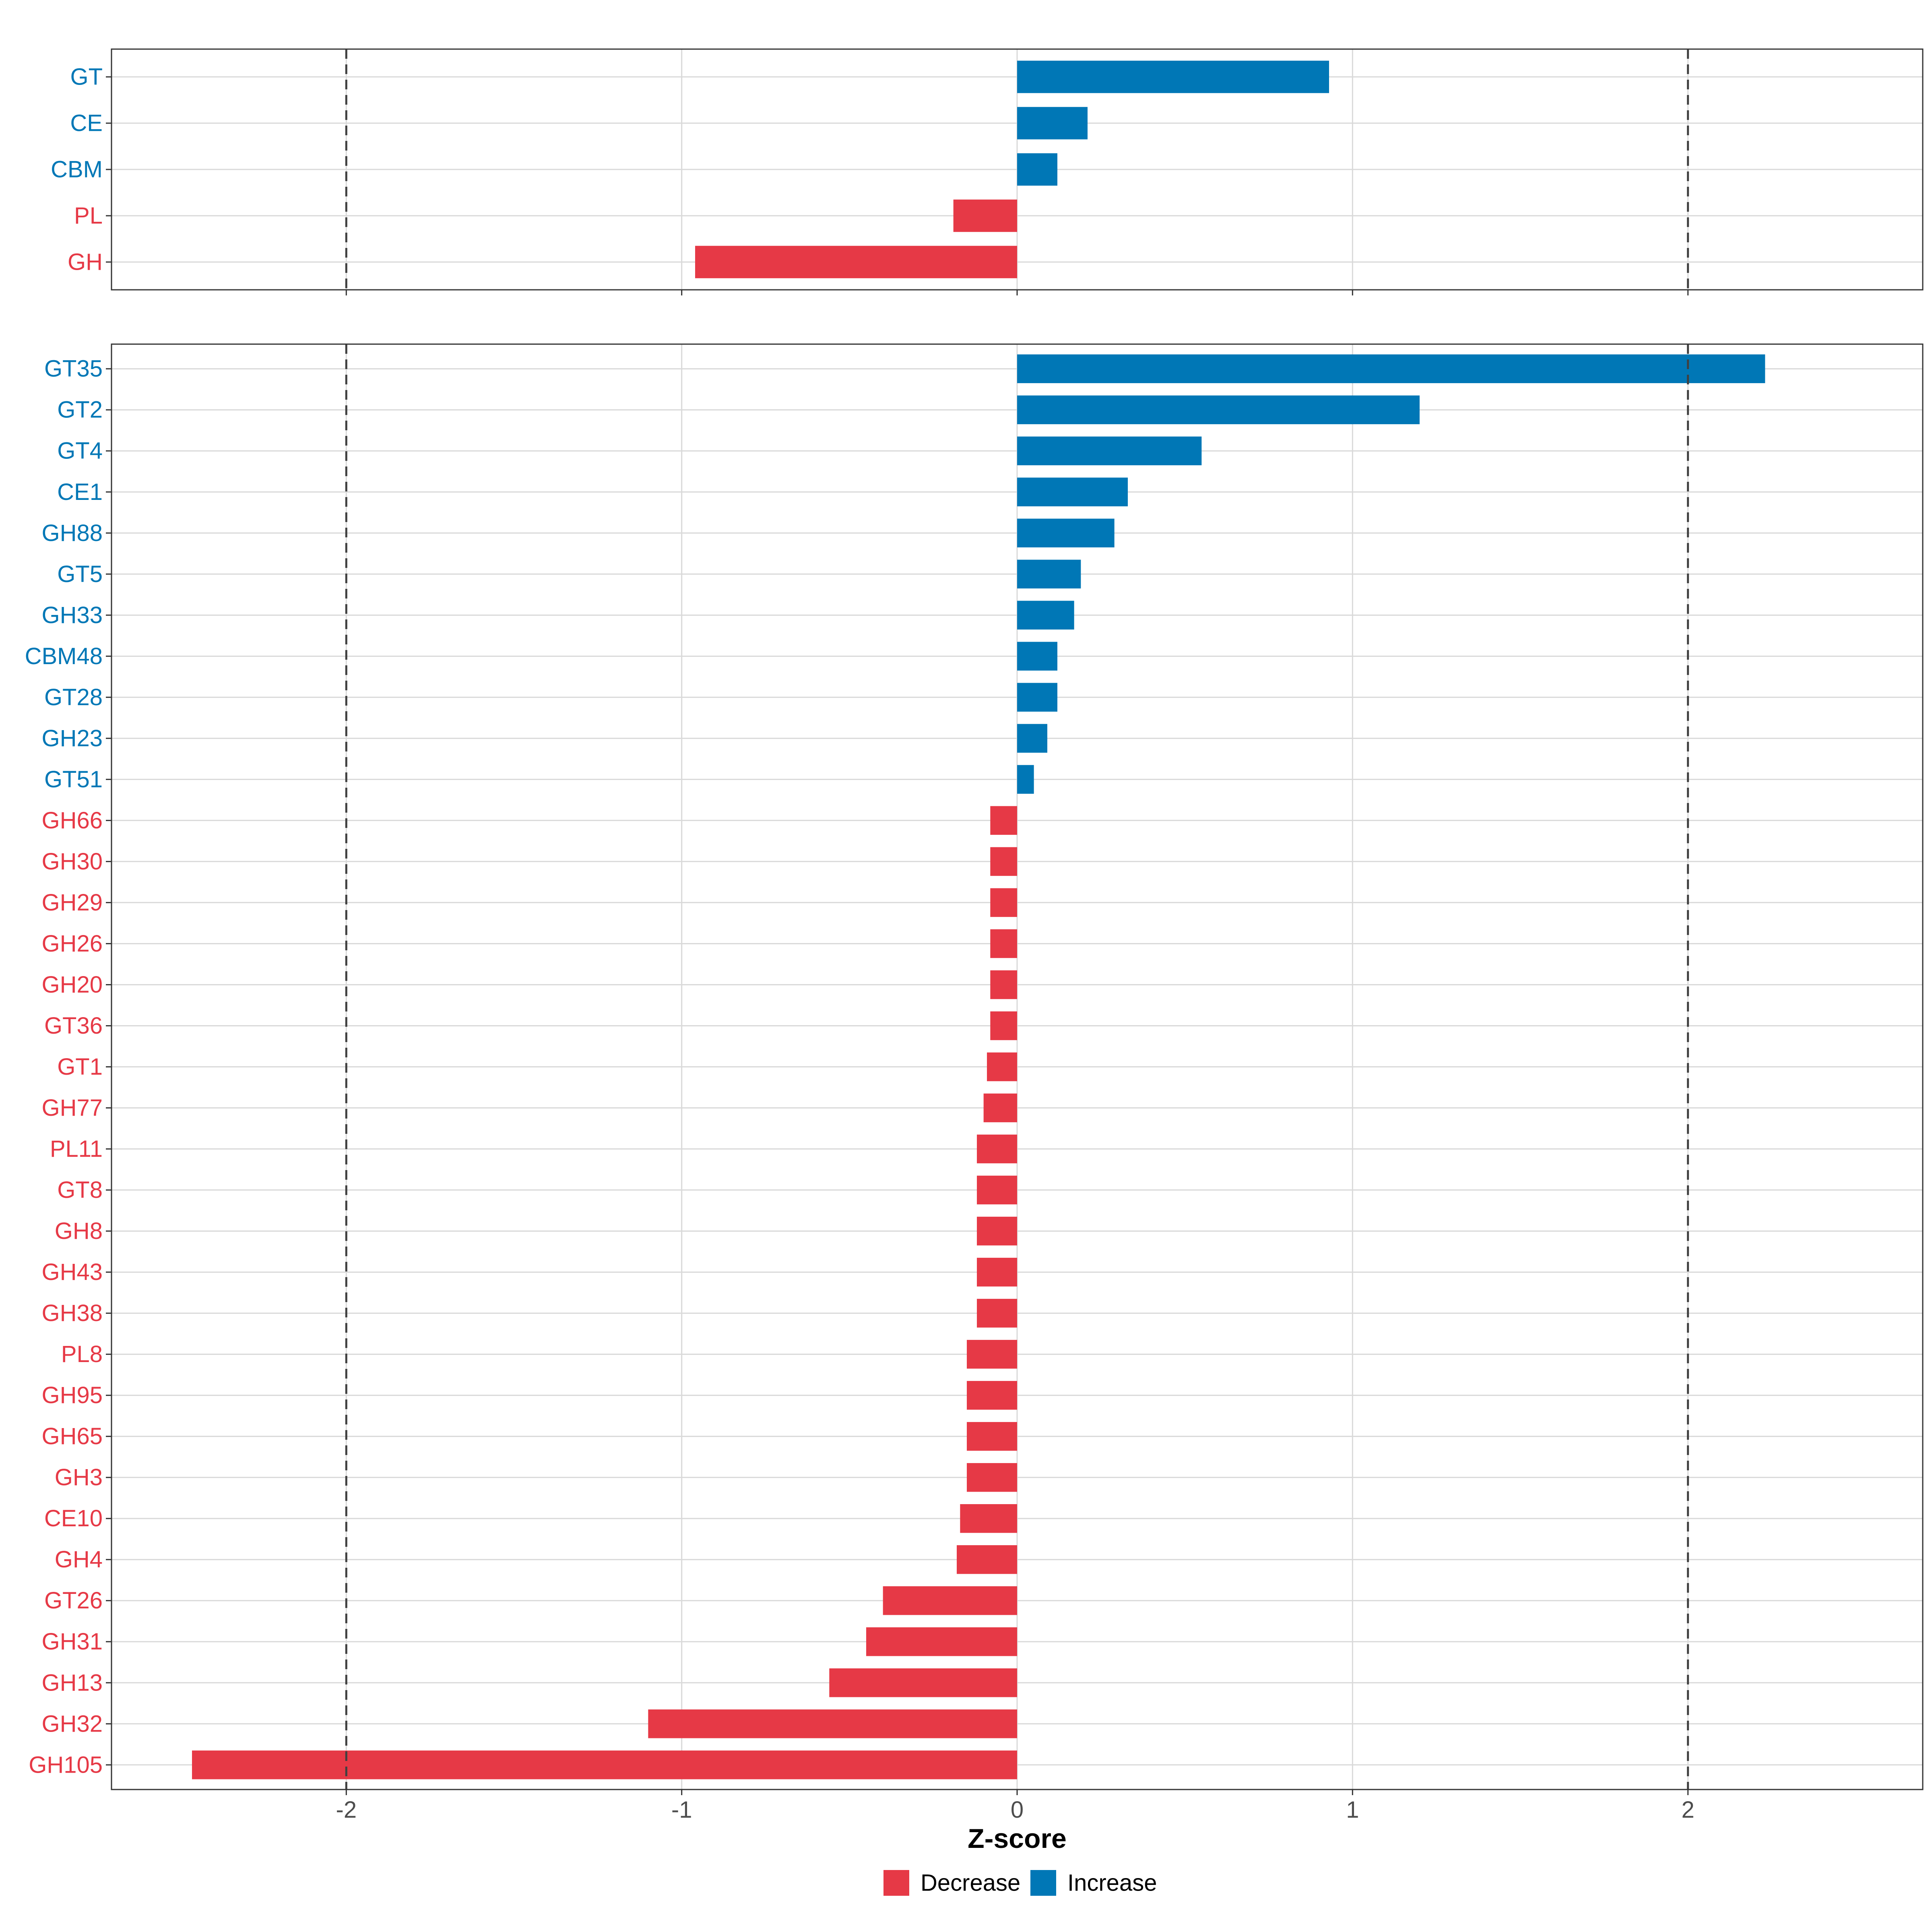 This screenshot has height=1932, width=1932. Describe the element at coordinates (992, 1395) in the screenshot. I see `bar-gh95` at that location.